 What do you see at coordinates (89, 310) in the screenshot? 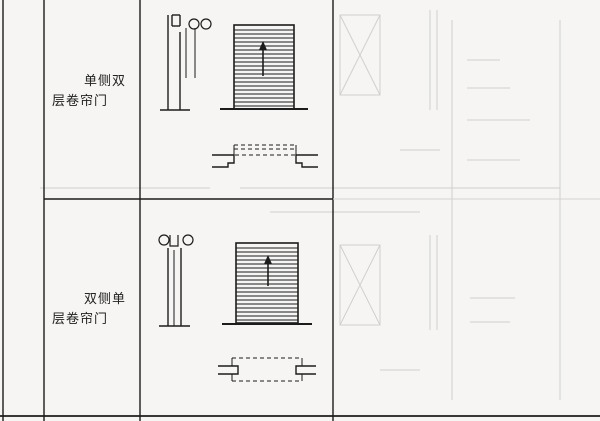
I see `row2-door-name: 双侧单 层卷帘门` at bounding box center [89, 310].